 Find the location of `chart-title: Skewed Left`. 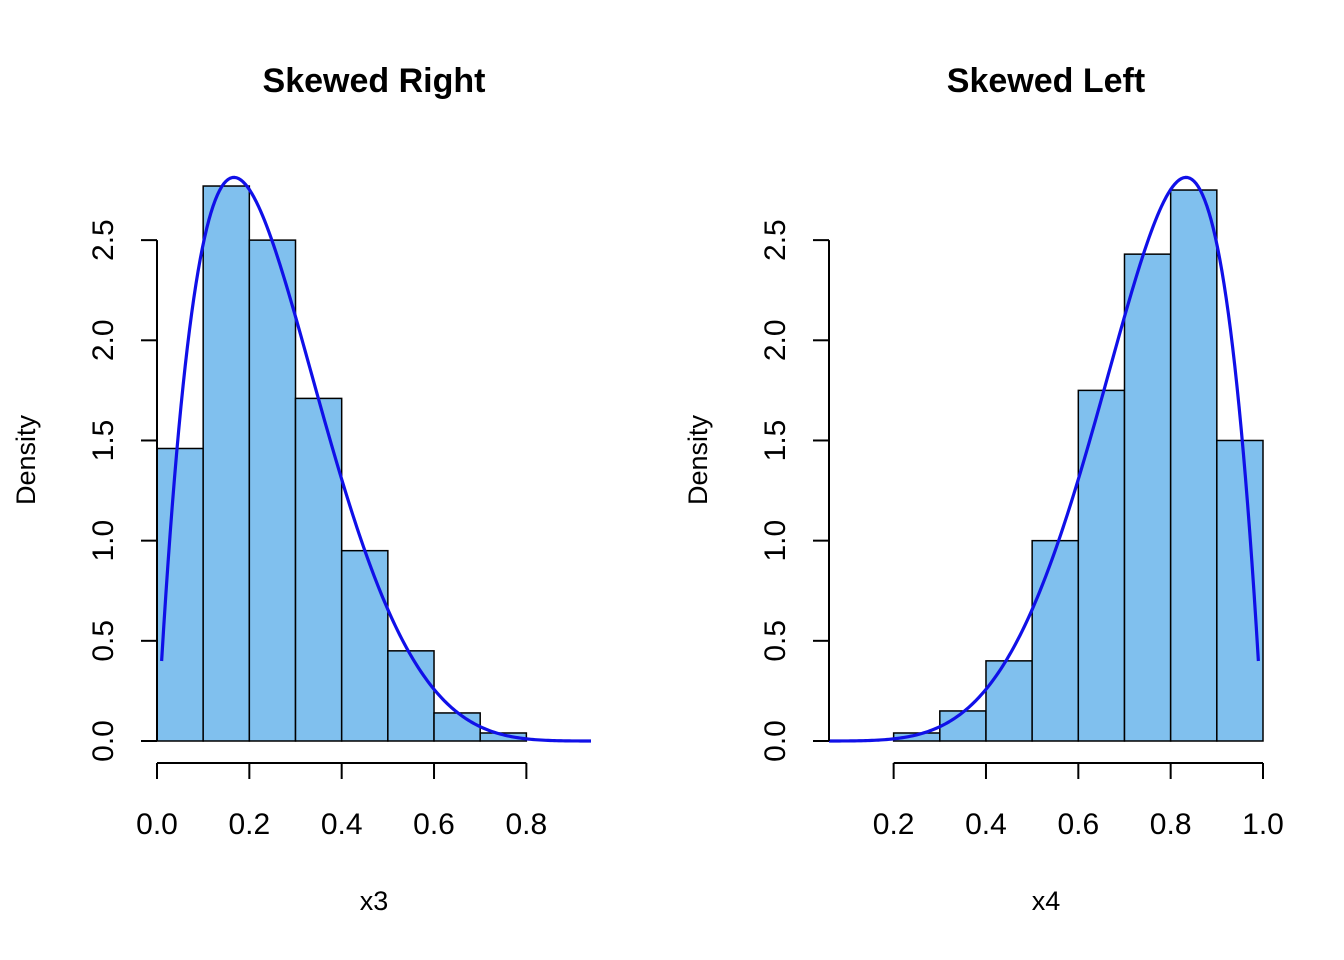

chart-title: Skewed Left is located at coordinates (1046, 81).